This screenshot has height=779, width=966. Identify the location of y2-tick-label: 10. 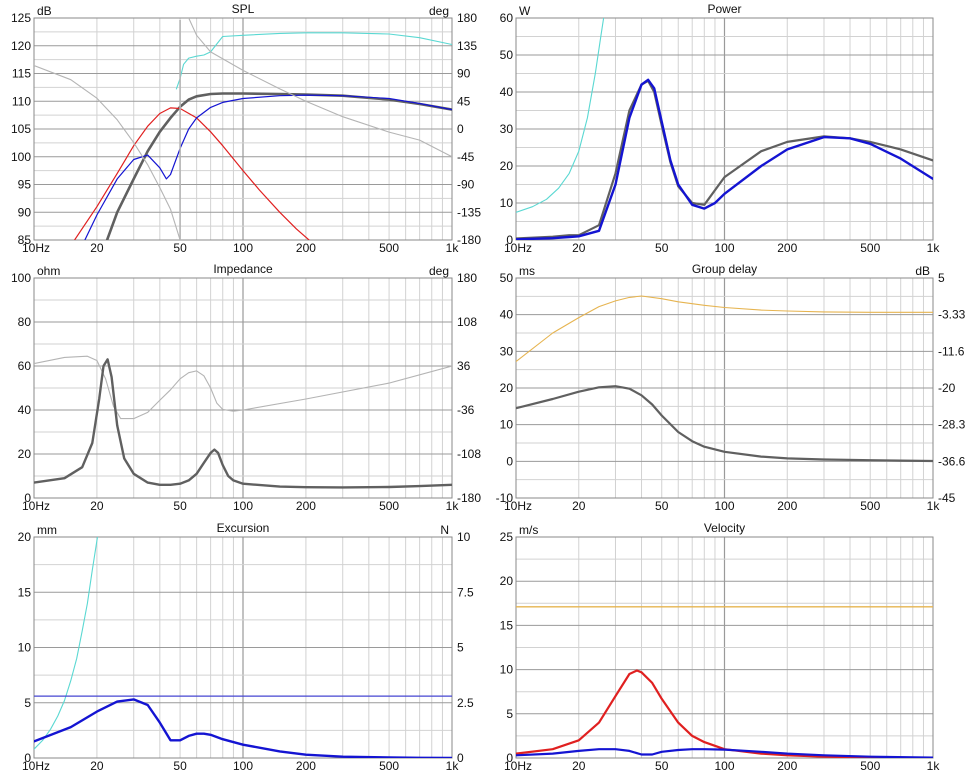
(464, 537).